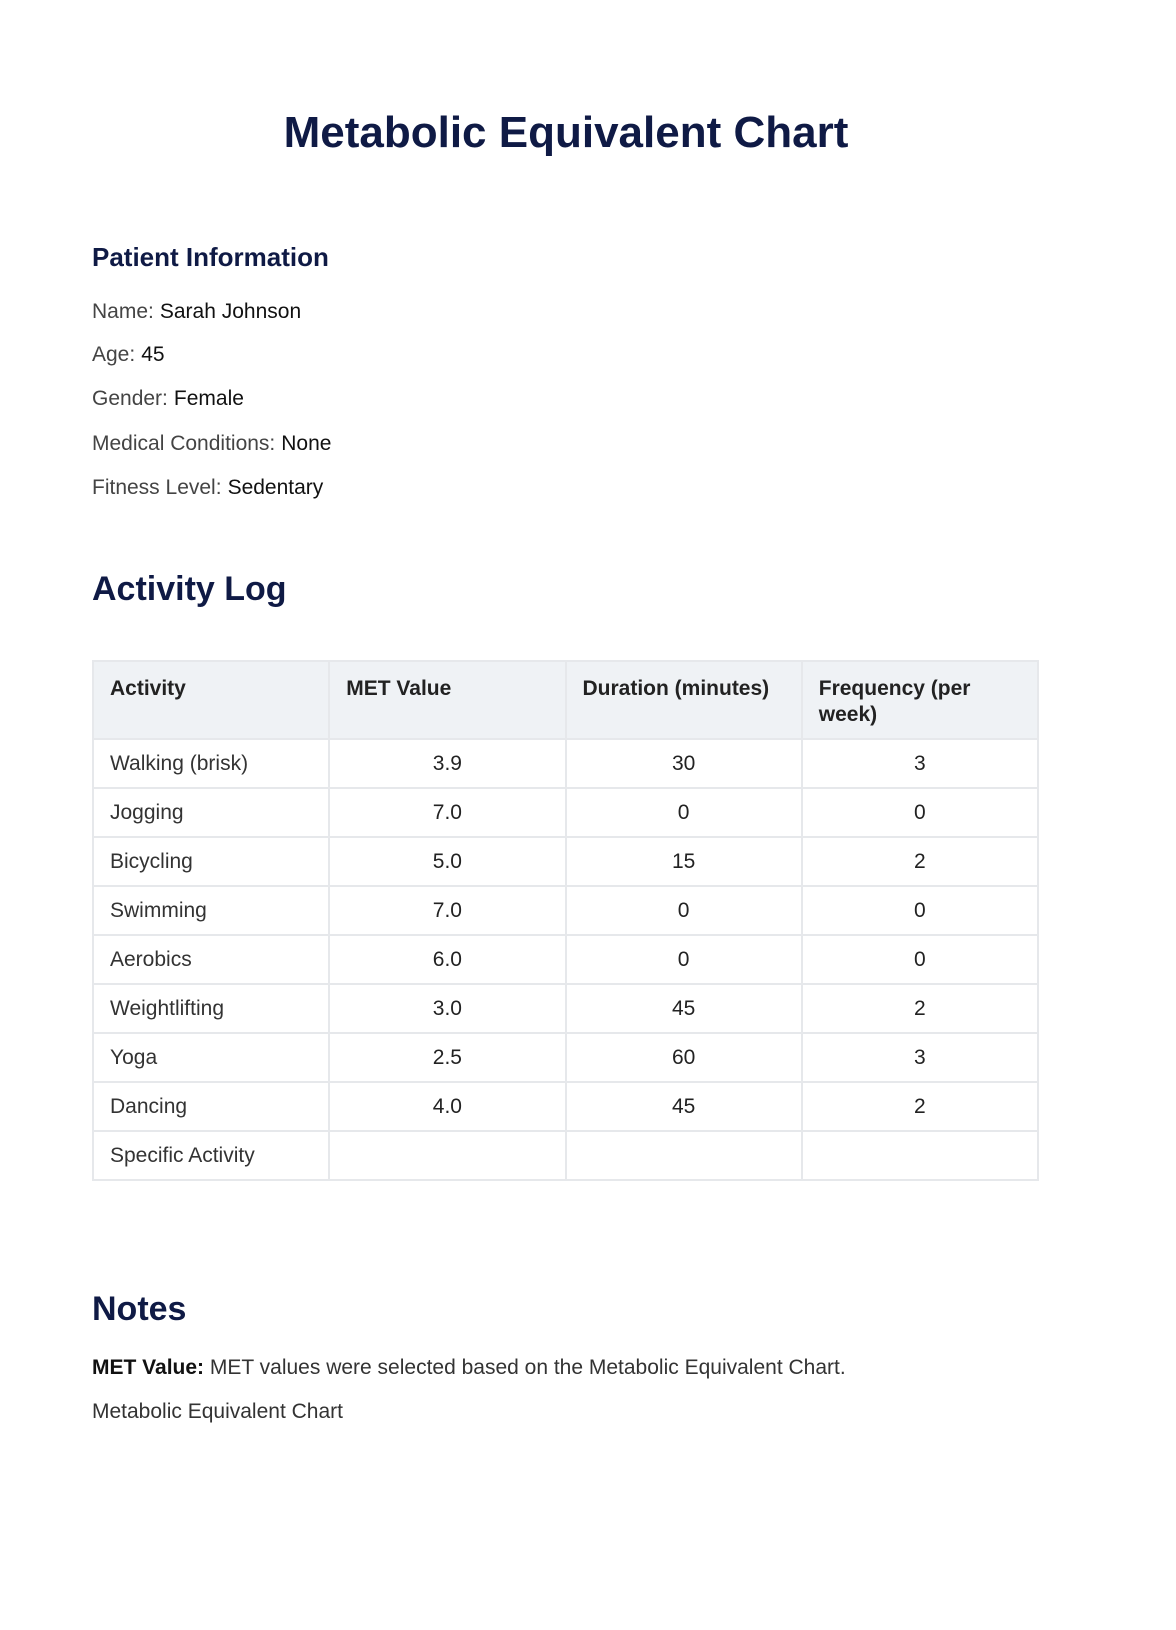  Describe the element at coordinates (153, 354) in the screenshot. I see `field-value: 45` at that location.